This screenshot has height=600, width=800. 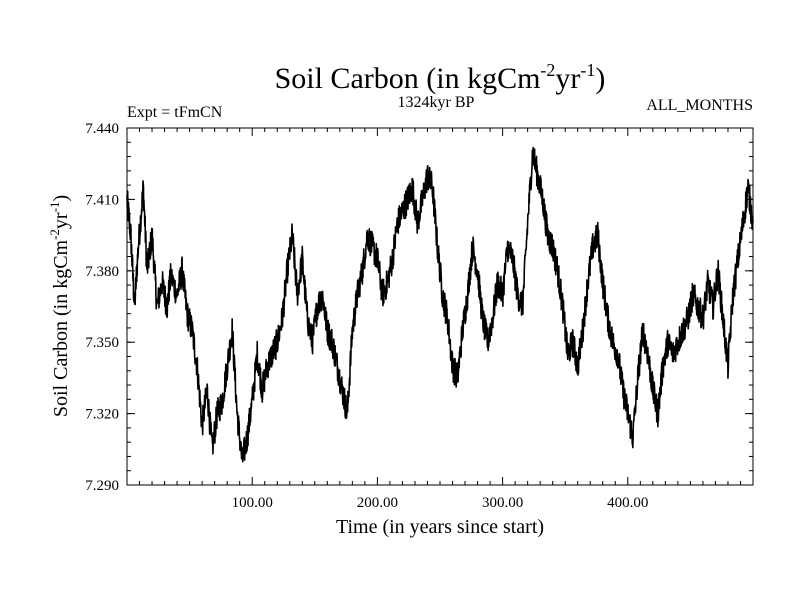 What do you see at coordinates (175, 112) in the screenshot?
I see `subtitle-left: Expt = tFmCN` at bounding box center [175, 112].